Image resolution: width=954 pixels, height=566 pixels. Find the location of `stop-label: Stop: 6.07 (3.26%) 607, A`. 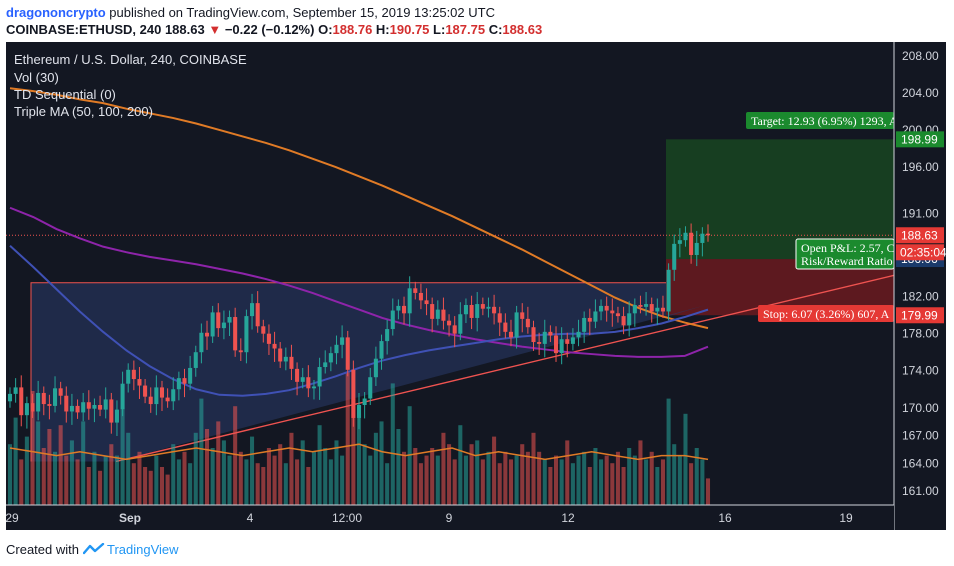

stop-label: Stop: 6.07 (3.26%) 607, A is located at coordinates (826, 314).